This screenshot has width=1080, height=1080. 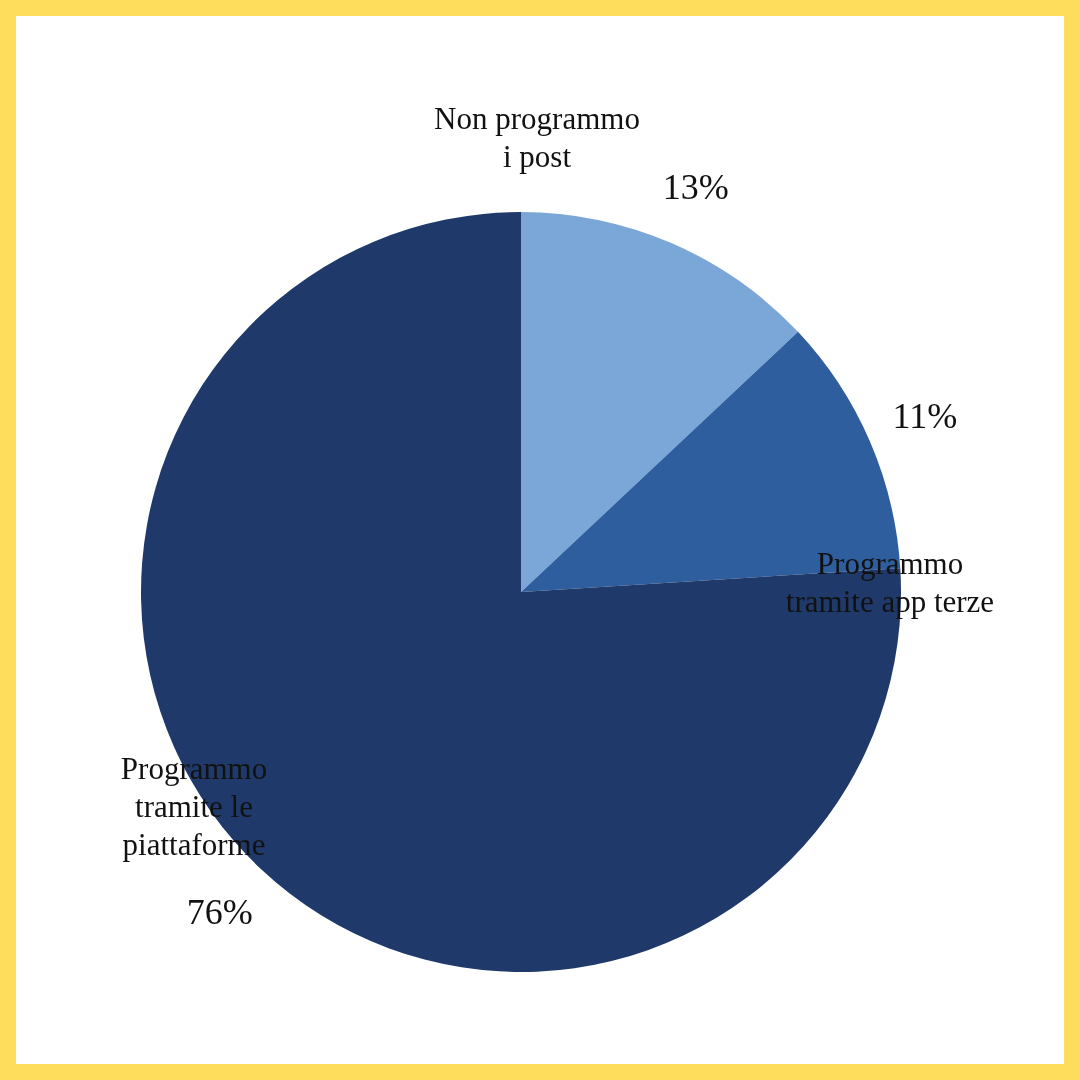 What do you see at coordinates (537, 137) in the screenshot?
I see `slice-label: Non programmo i post` at bounding box center [537, 137].